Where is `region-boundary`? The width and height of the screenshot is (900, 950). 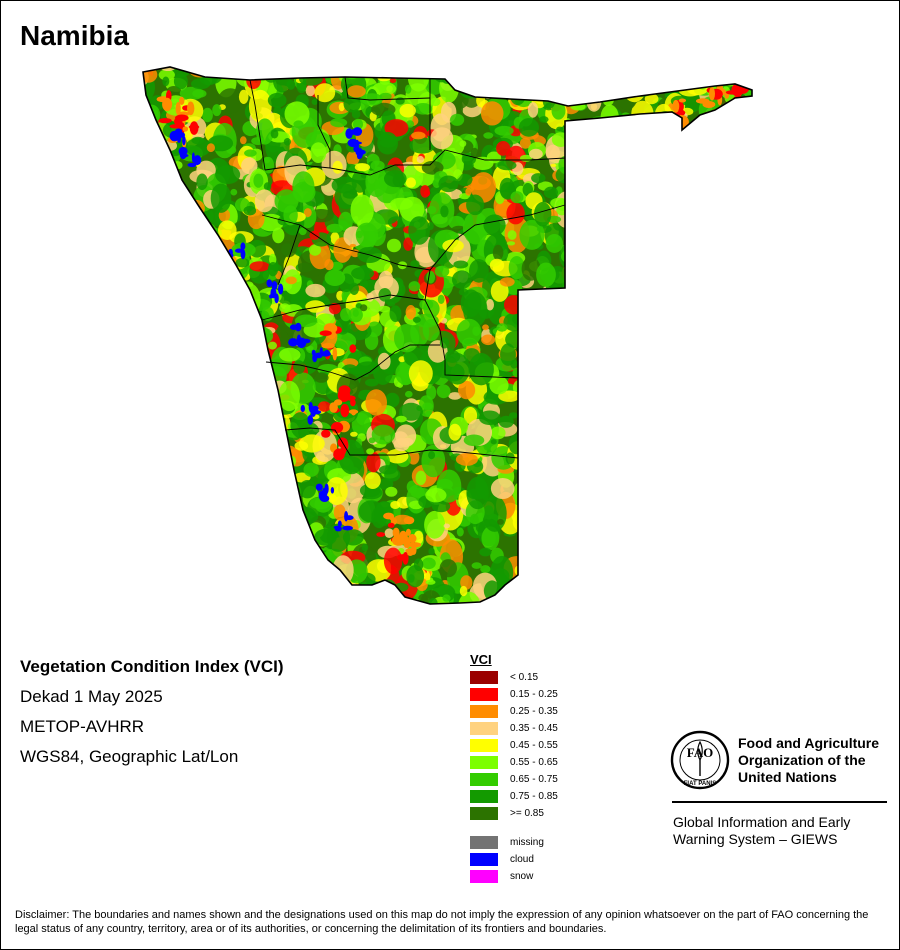
region-boundary is located at coordinates (343, 307).